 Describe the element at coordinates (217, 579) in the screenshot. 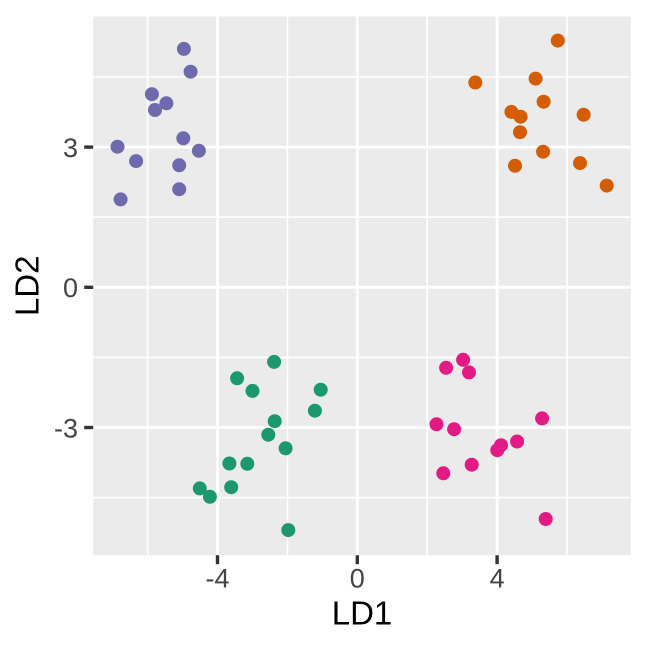

I see `svg-text: -4` at that location.